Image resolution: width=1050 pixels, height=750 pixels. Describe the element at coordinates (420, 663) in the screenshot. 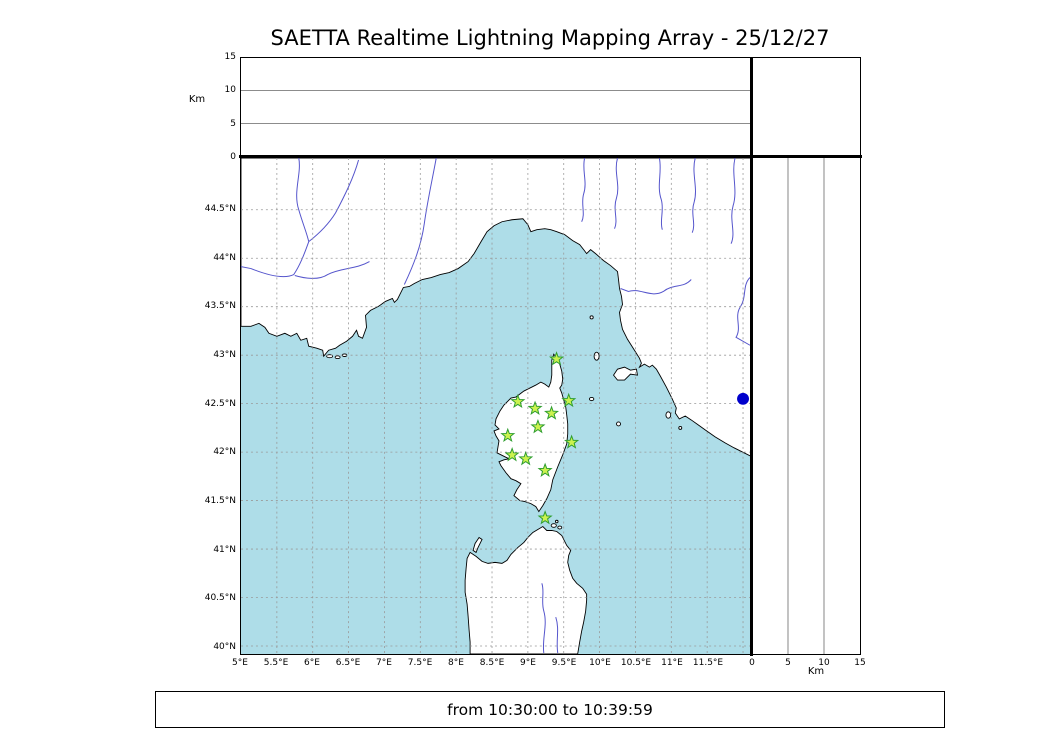

I see `longitude-tick-label: 7.5°E` at that location.